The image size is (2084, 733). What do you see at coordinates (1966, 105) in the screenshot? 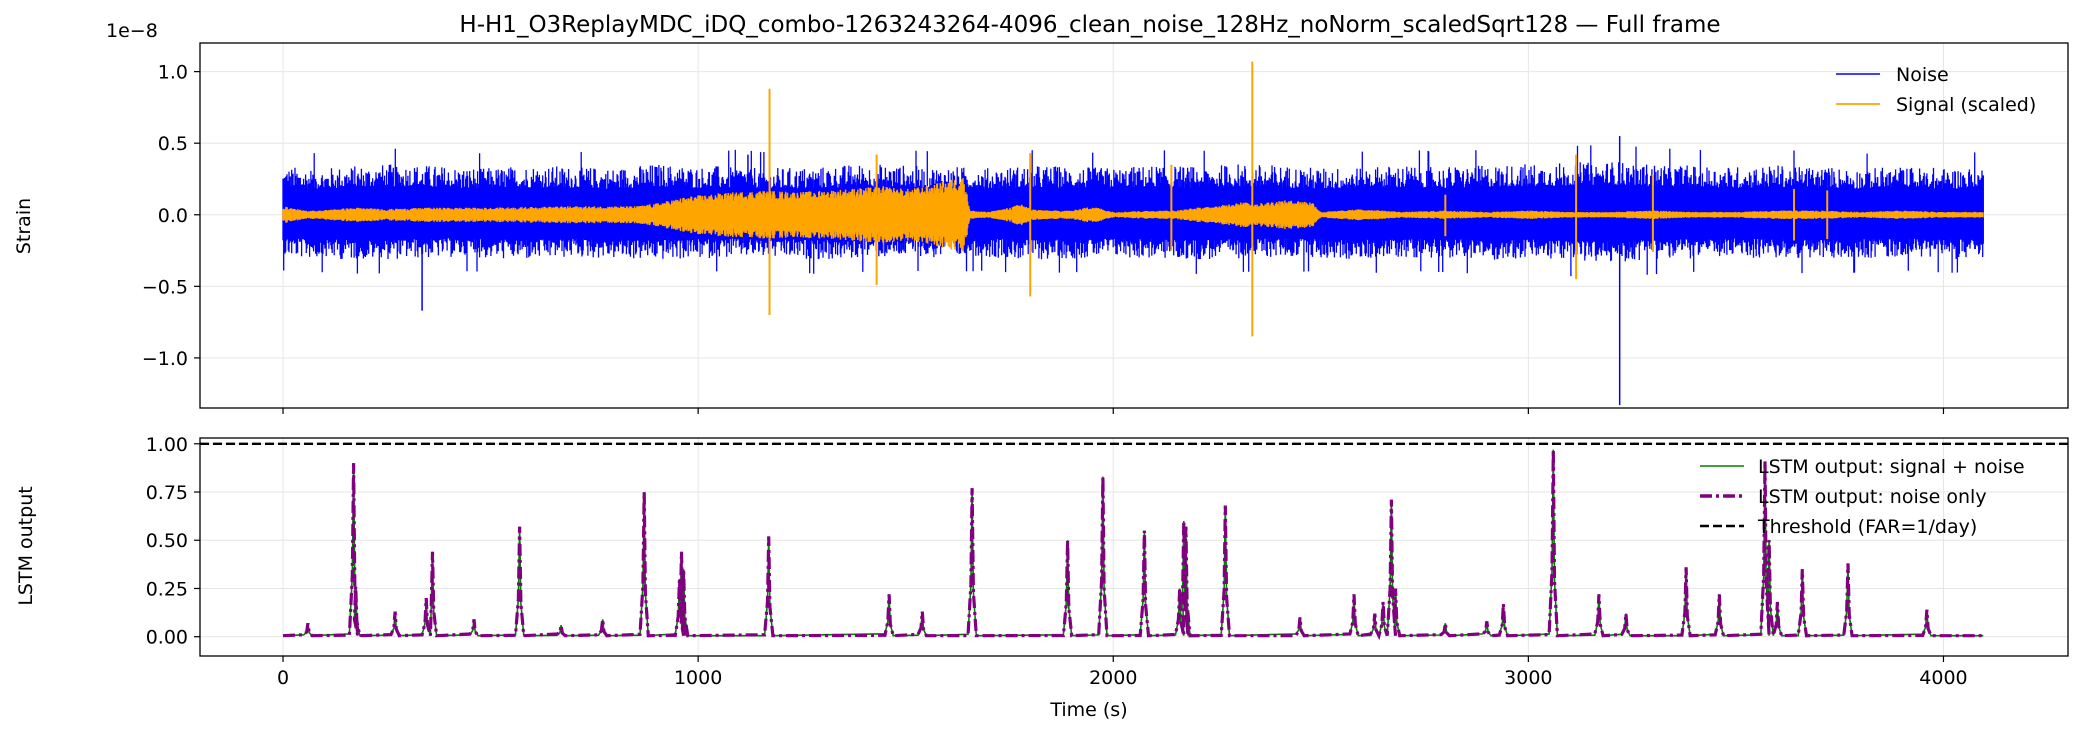
I see `legend-signal-label: Signal (scaled)` at bounding box center [1966, 105].